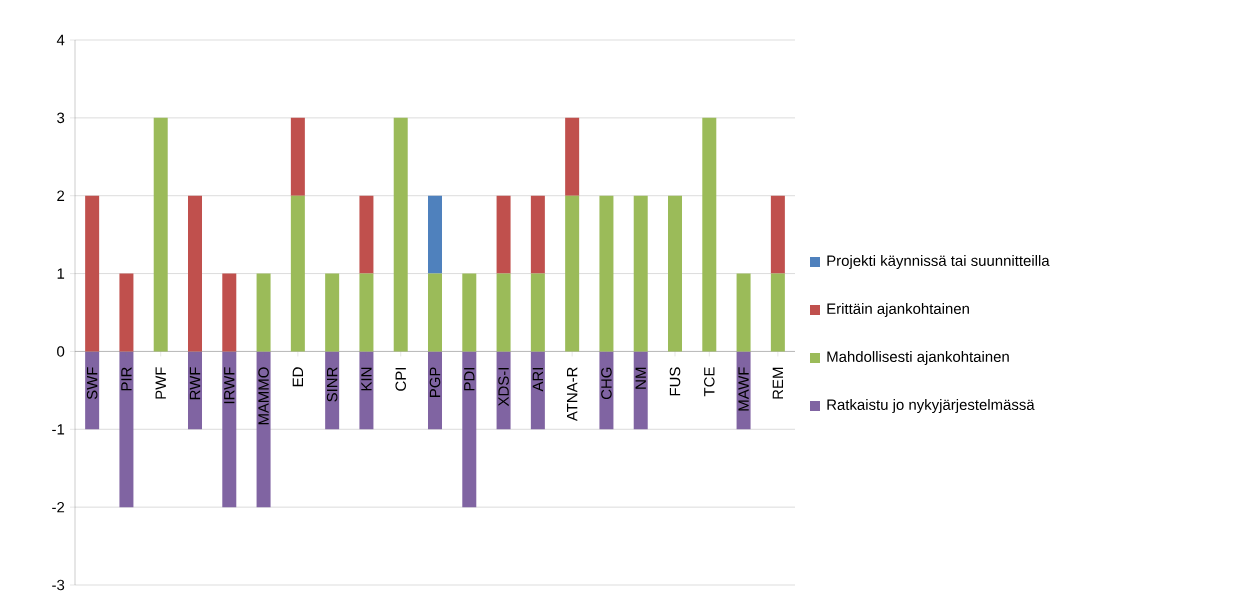  What do you see at coordinates (61, 351) in the screenshot?
I see `y-tick-label: 0` at bounding box center [61, 351].